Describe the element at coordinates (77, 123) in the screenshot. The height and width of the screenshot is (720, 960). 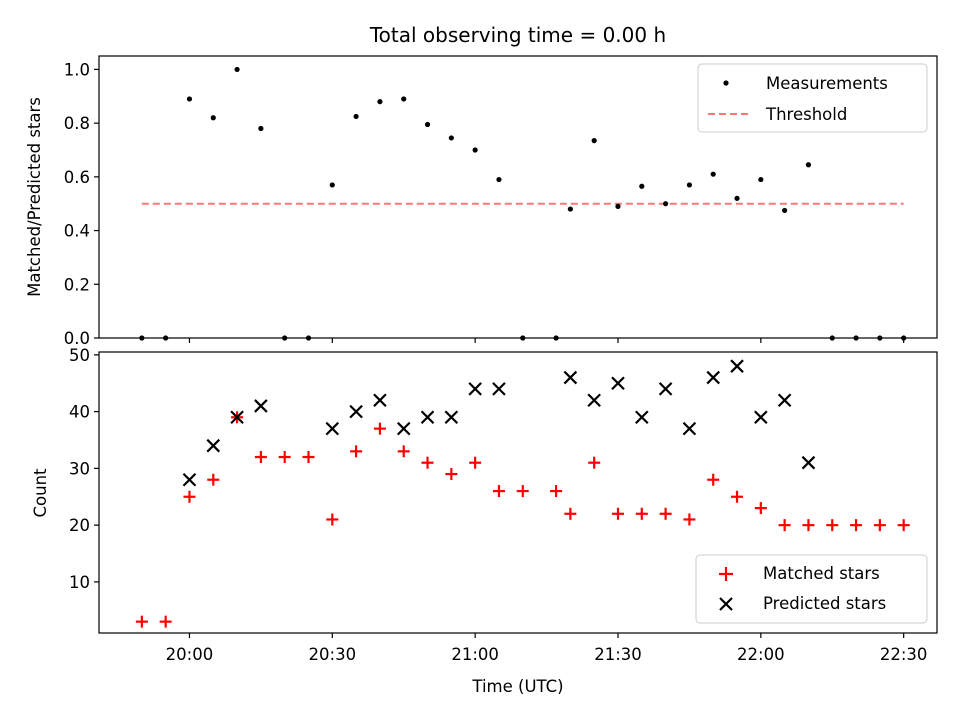
I see `top-ytick-label: 0.8` at that location.